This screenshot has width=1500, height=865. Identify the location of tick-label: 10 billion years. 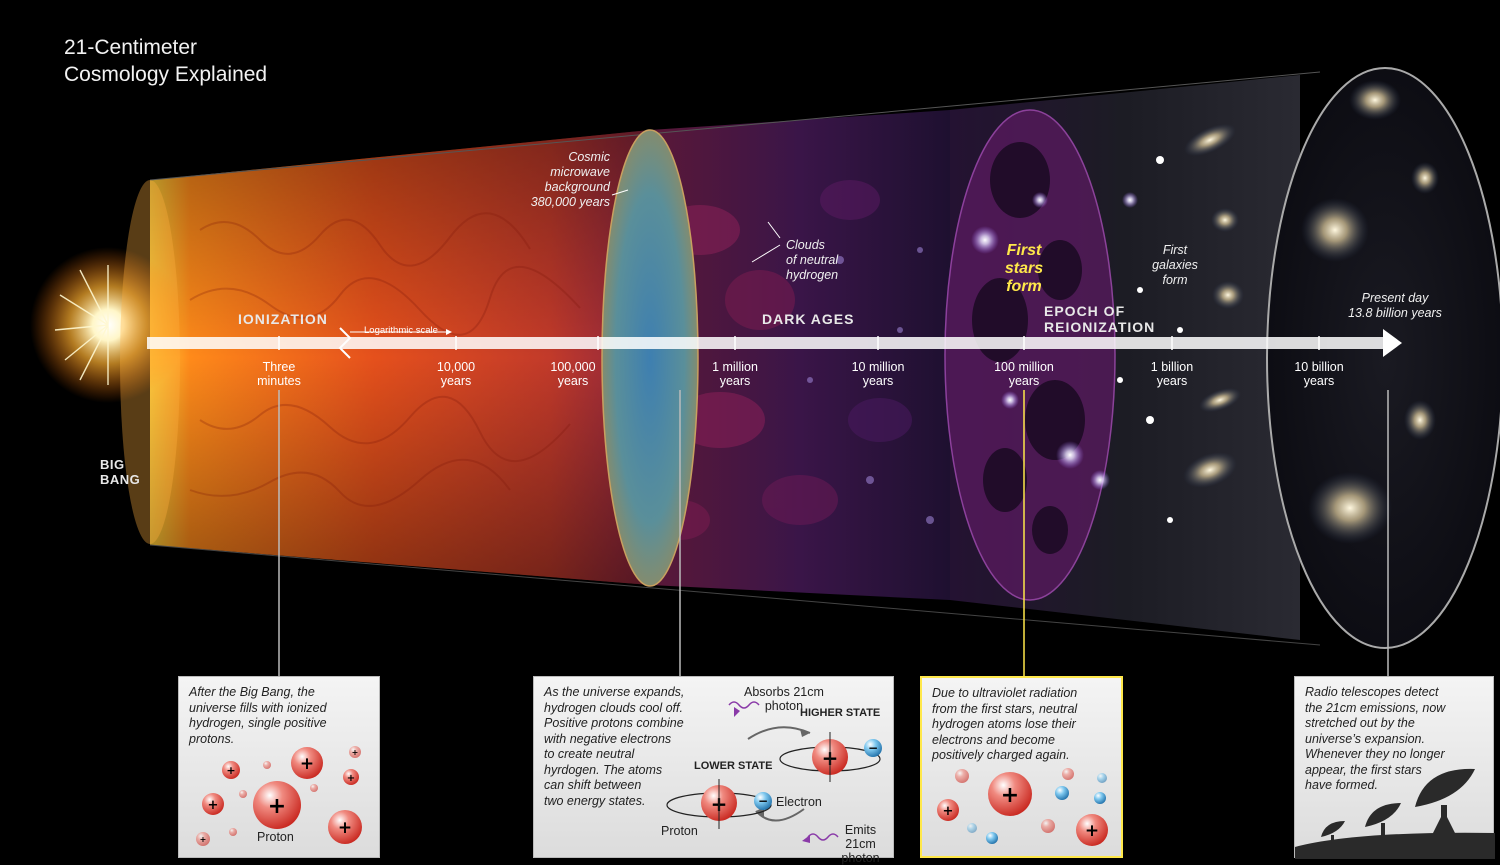
(1319, 374).